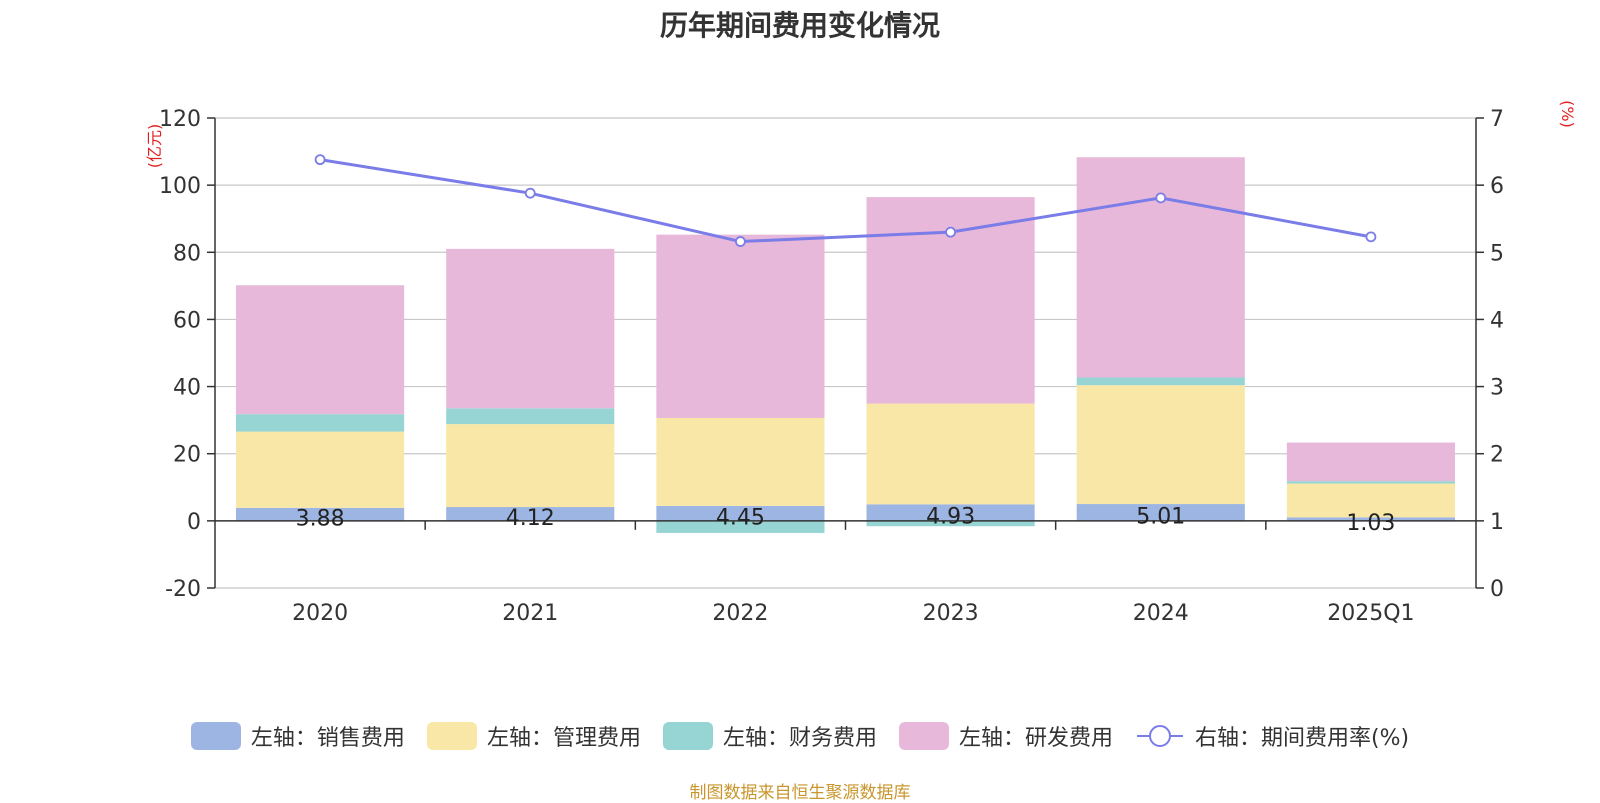 This screenshot has width=1600, height=803. Describe the element at coordinates (800, 793) in the screenshot. I see `source-footer: 制图数据来自恒生聚源数据库` at that location.